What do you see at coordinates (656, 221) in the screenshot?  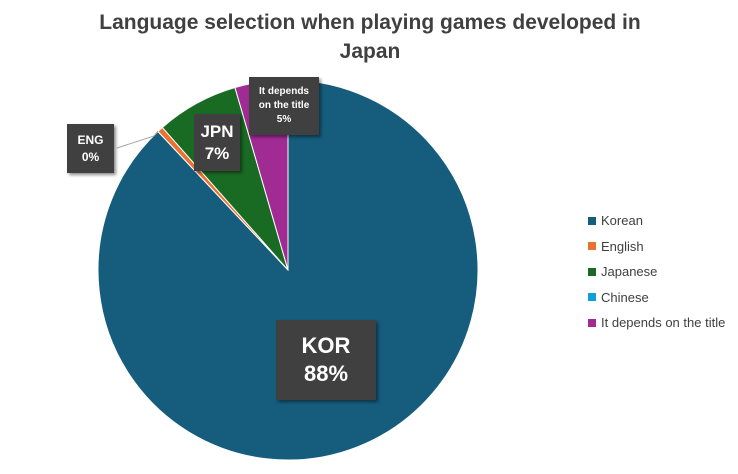 I see `legend-item: Korean` at bounding box center [656, 221].